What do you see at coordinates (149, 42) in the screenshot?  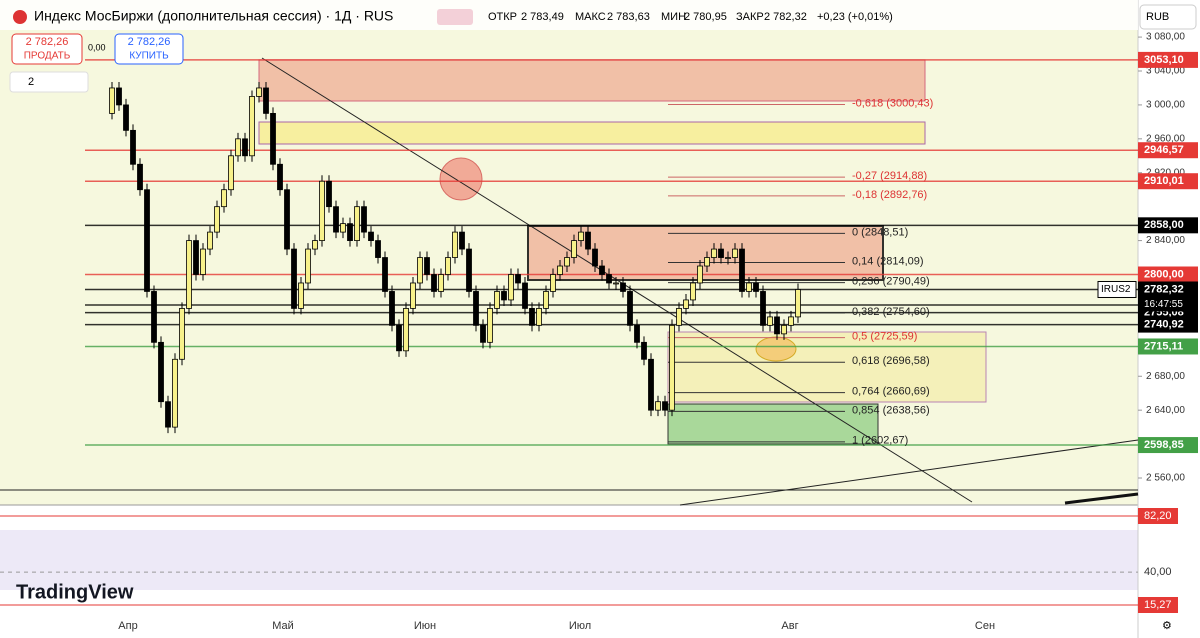 I see `buy-price: 2 782,26` at bounding box center [149, 42].